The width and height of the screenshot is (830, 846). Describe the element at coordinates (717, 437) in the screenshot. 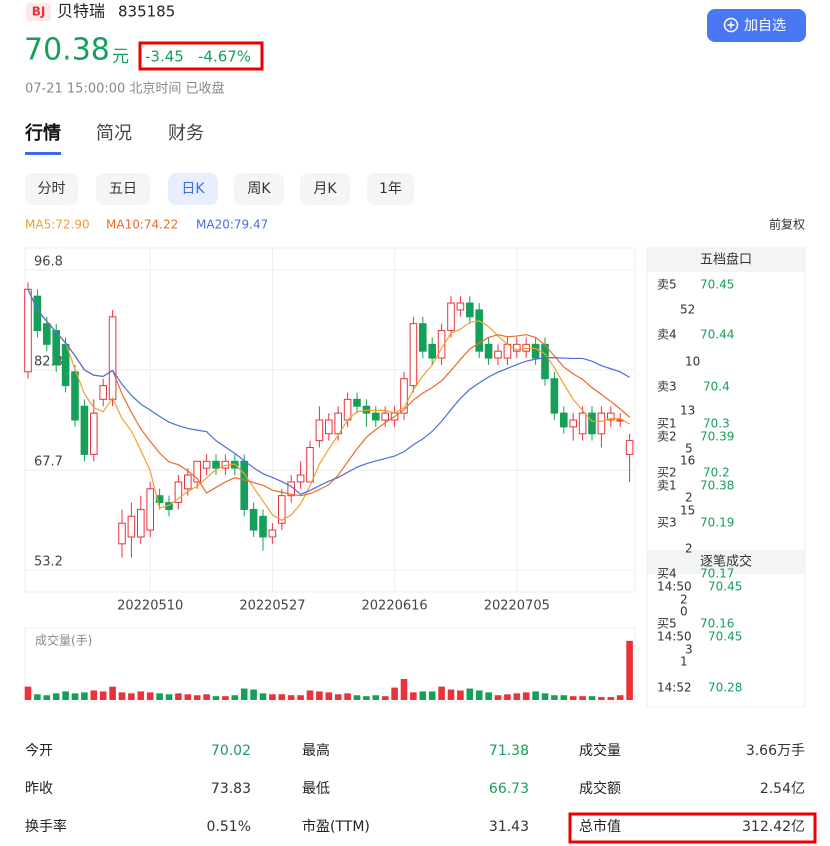

I see `orderbook-item: 70.39` at that location.